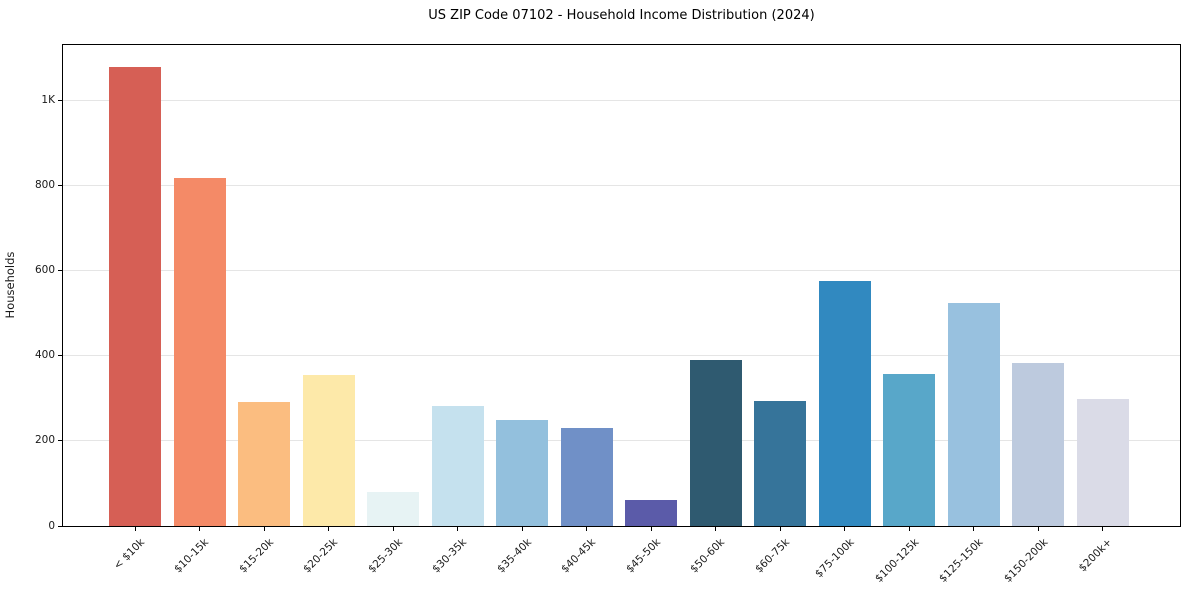 Image resolution: width=1189 pixels, height=590 pixels. I want to click on x-tick-label-$100-125k: $100-125k, so click(897, 560).